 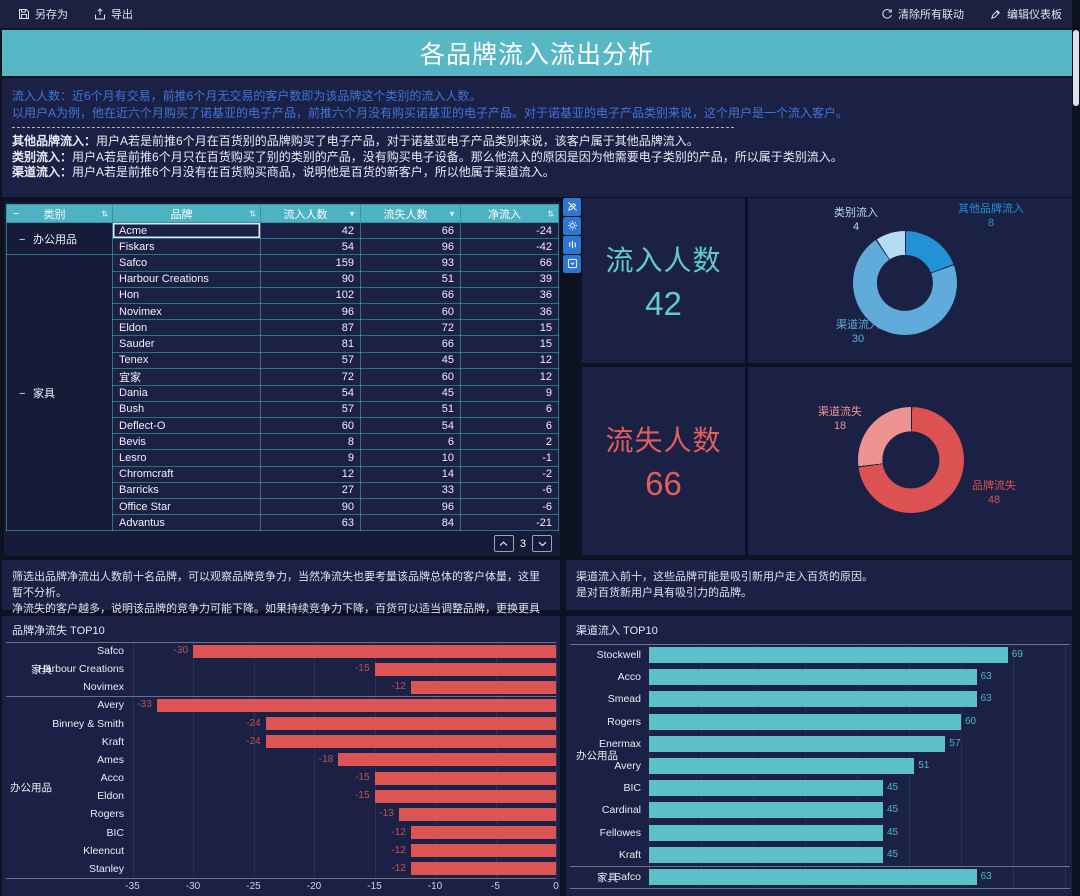 I want to click on table-row: Chromcraft 12 14 -2, so click(x=283, y=474).